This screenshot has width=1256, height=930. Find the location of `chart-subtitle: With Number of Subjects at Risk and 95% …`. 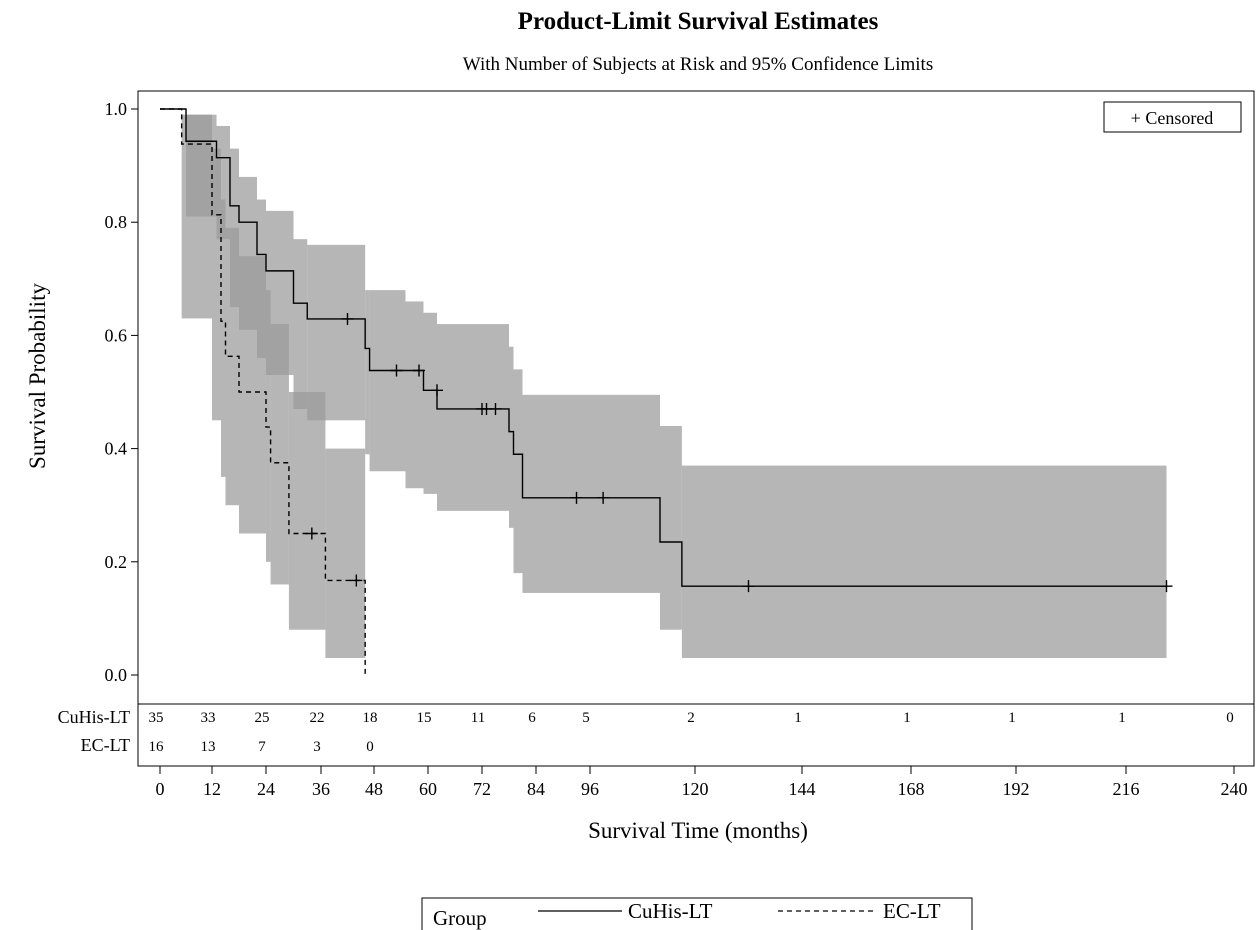

chart-subtitle: With Number of Subjects at Risk and 95% … is located at coordinates (698, 64).